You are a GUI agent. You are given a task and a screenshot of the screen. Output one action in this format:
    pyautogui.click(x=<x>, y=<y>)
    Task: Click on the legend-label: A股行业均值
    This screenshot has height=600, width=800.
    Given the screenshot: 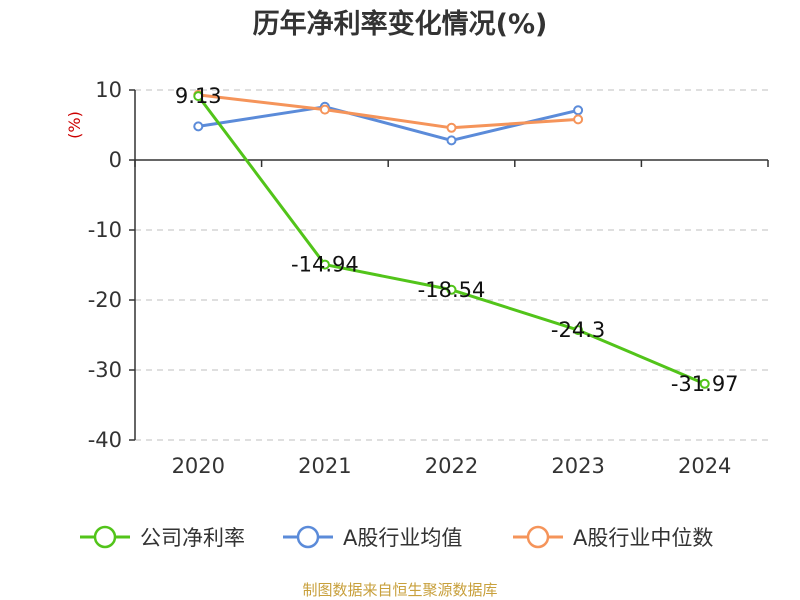 What is the action you would take?
    pyautogui.click(x=402, y=538)
    